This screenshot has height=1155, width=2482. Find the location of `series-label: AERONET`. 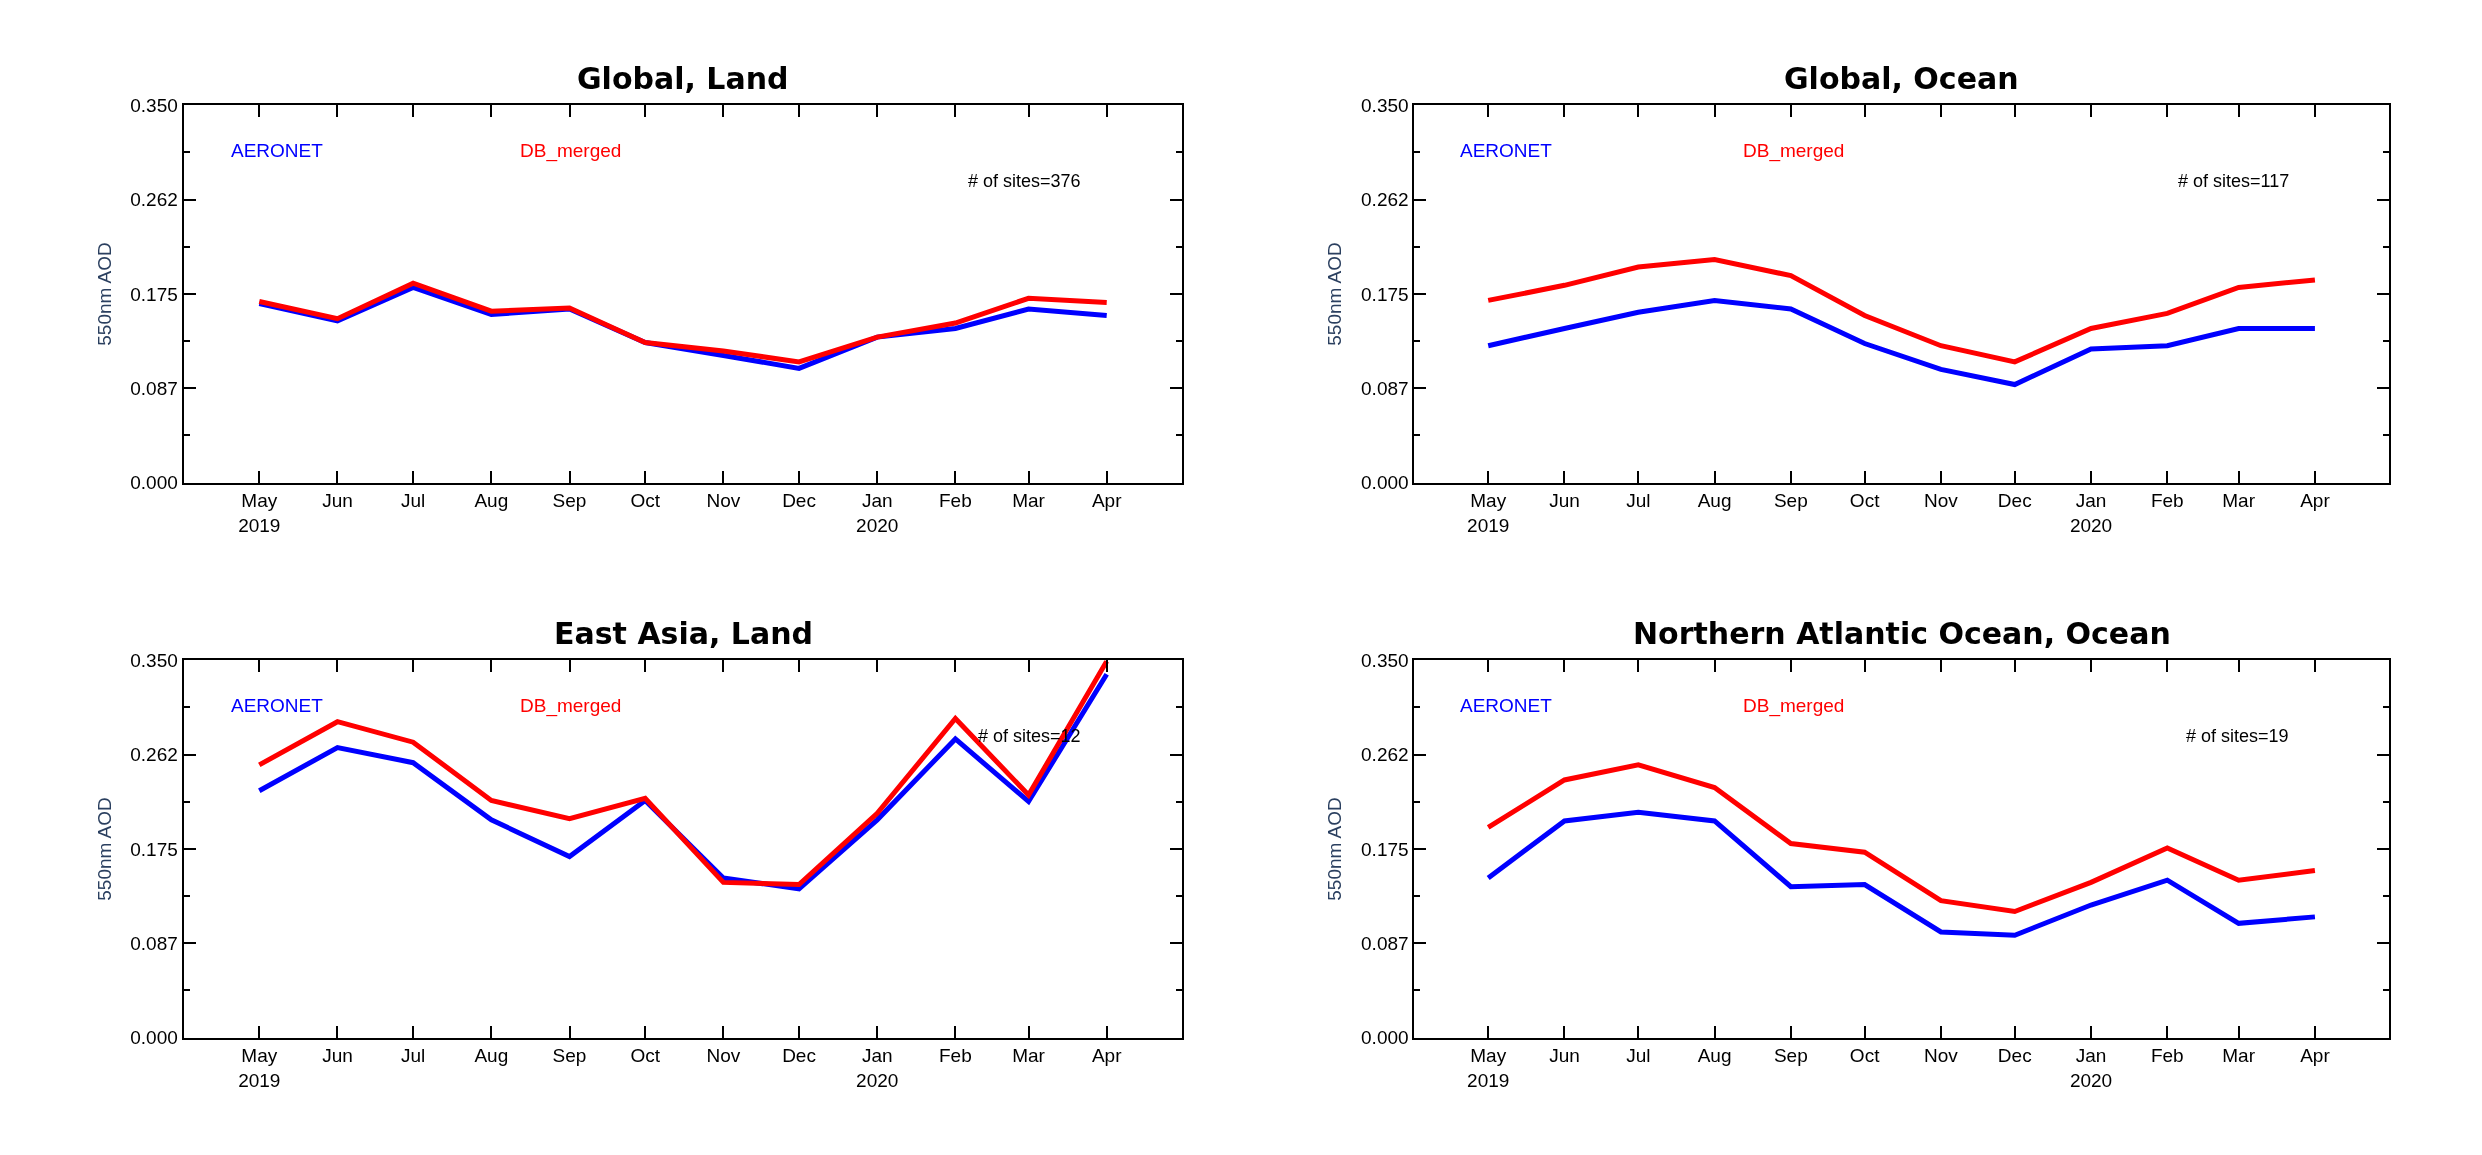

series-label: AERONET is located at coordinates (277, 705).